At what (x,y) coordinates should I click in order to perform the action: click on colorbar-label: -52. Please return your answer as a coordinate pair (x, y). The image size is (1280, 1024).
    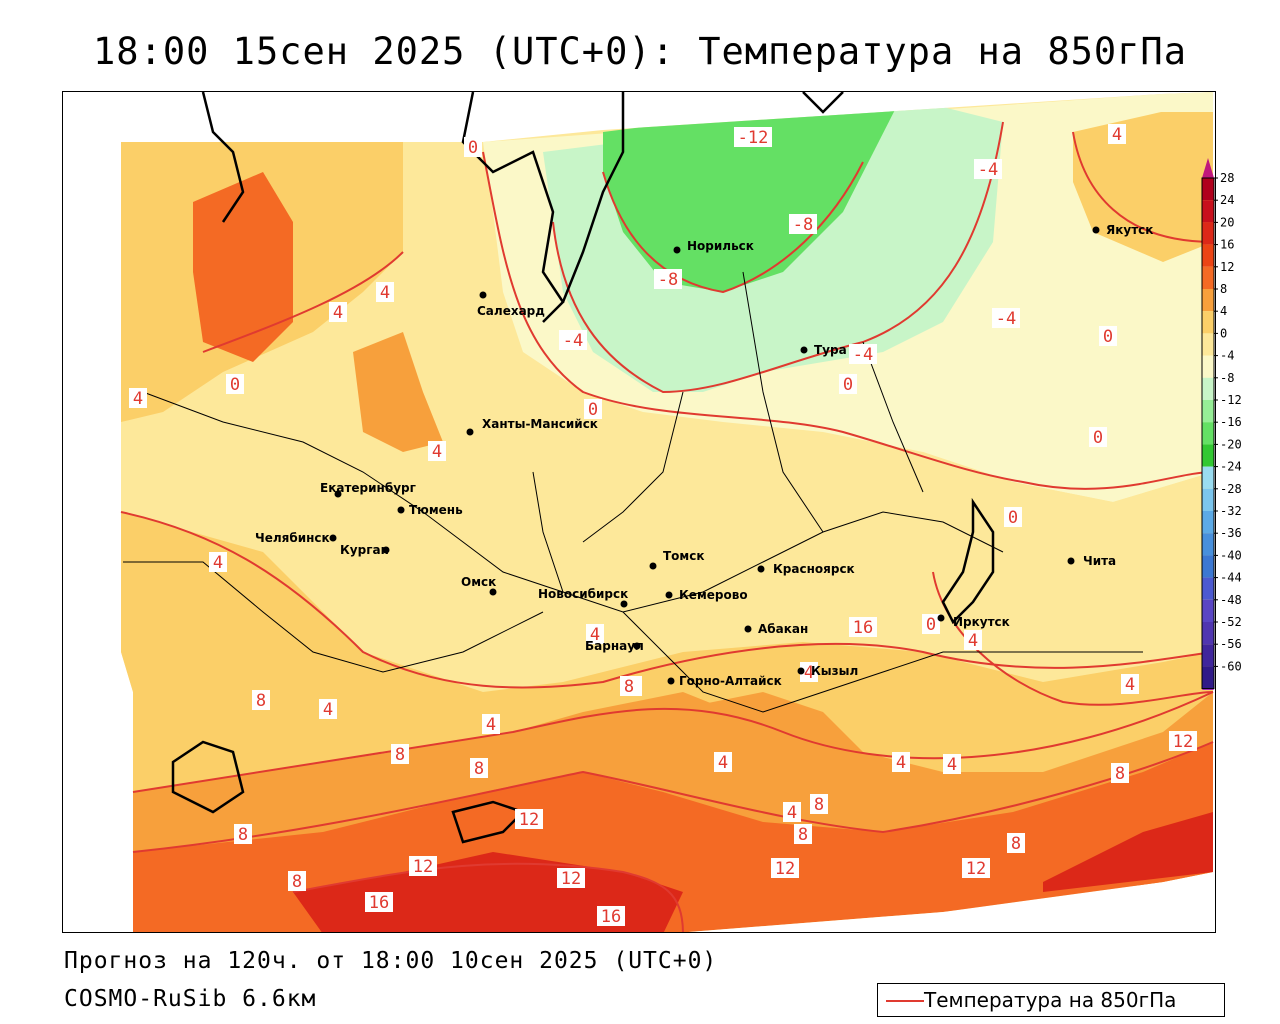
    Looking at the image, I should click on (1231, 622).